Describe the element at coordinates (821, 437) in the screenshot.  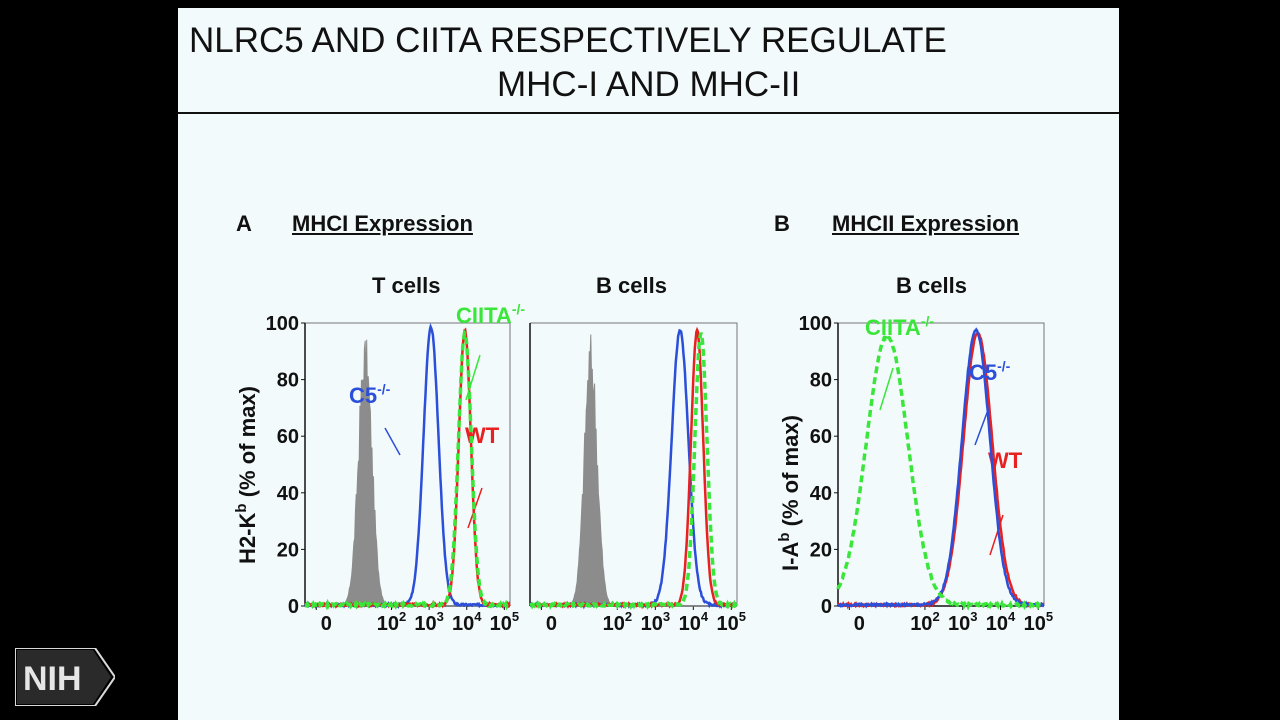
I see `chart-2-ytick-label-3: 60` at that location.